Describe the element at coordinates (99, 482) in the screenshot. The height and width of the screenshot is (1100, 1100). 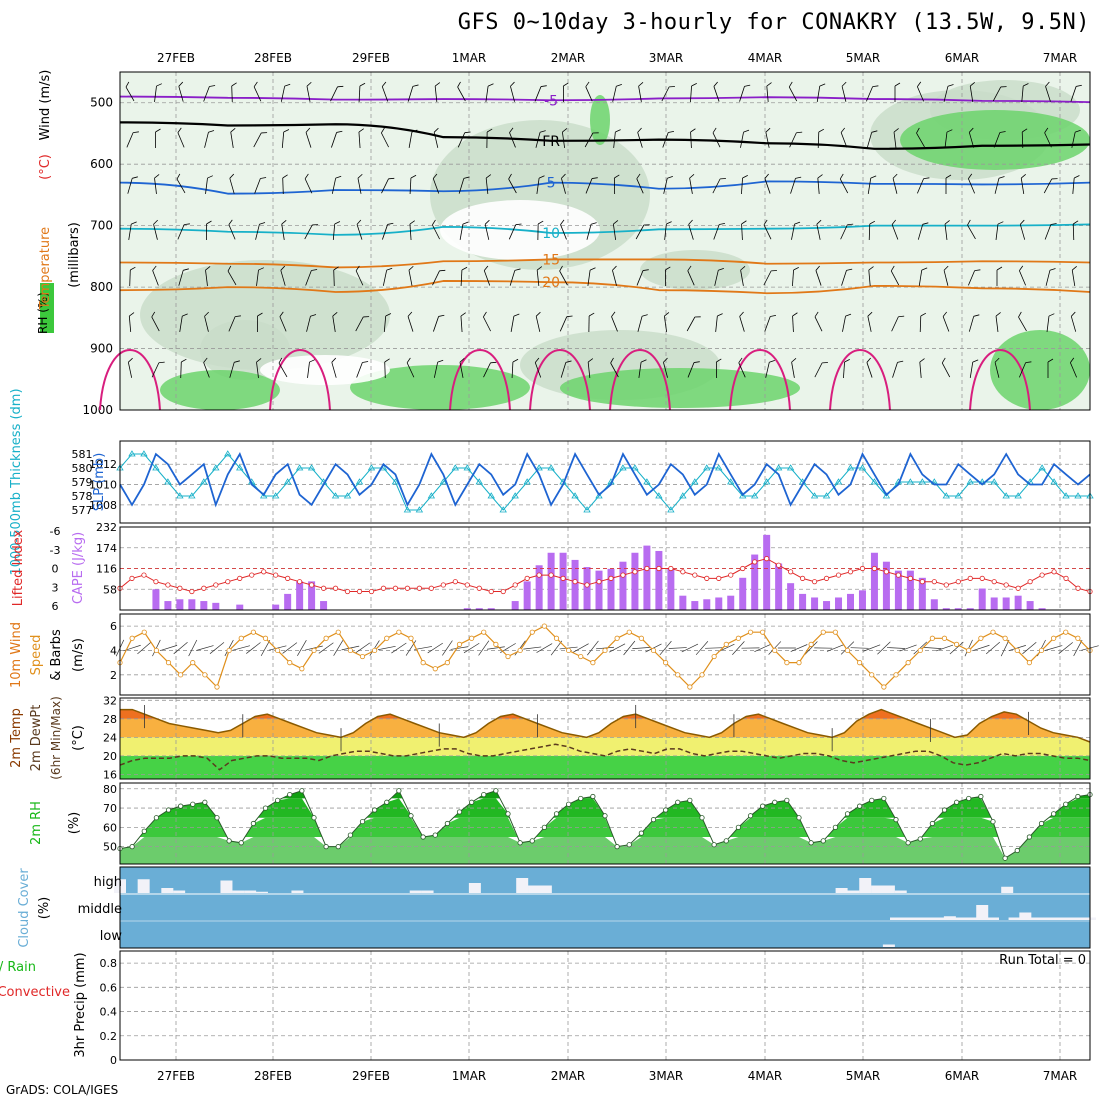
I see `slp-axis-label: SLP (mb)` at that location.